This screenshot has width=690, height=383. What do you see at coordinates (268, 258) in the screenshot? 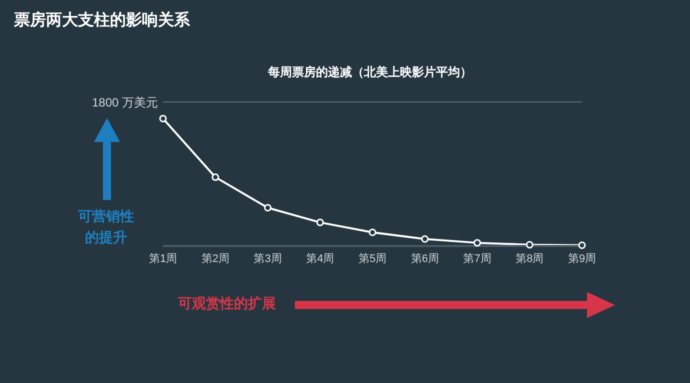
I see `x-tick-label: 第3周` at bounding box center [268, 258].